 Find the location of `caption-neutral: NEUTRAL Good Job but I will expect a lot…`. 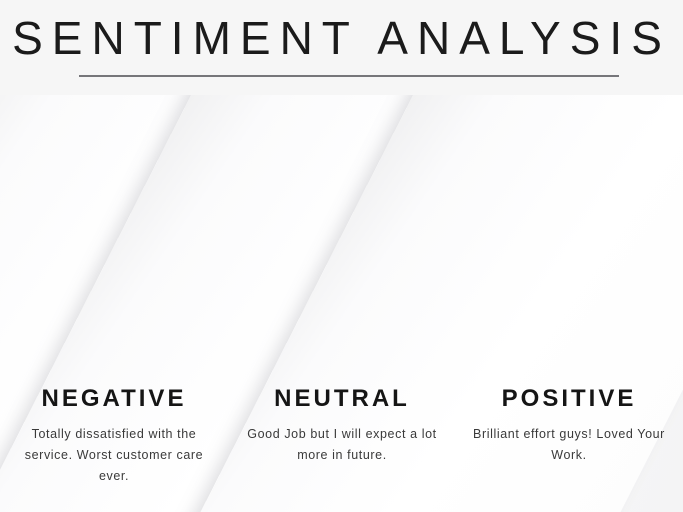

caption-neutral: NEUTRAL Good Job but I will expect a lot… is located at coordinates (342, 424).